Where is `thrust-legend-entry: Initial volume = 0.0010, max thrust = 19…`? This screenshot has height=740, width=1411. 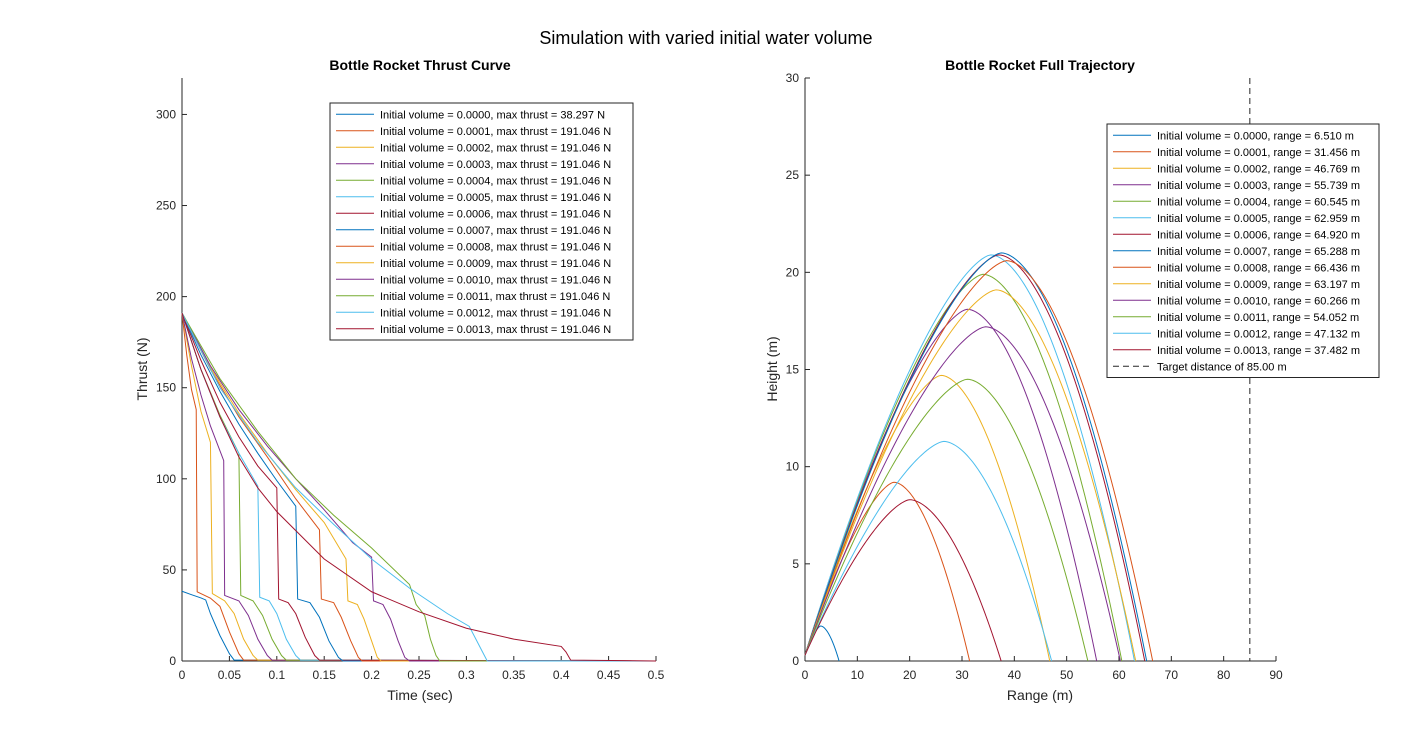
thrust-legend-entry: Initial volume = 0.0010, max thrust = 19… is located at coordinates (495, 280).